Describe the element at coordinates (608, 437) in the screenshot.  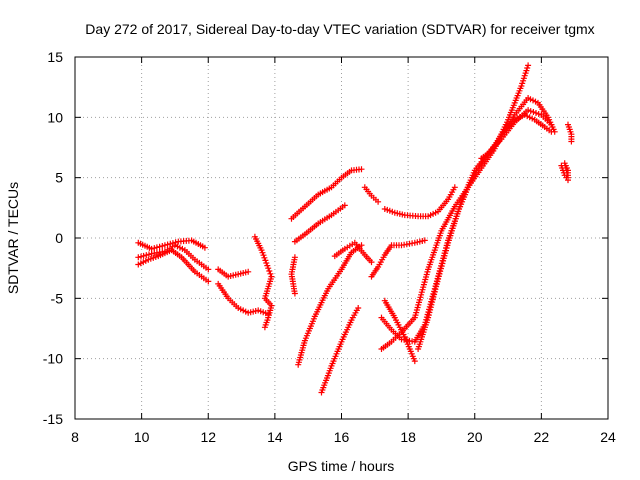
I see `x-tick-label: 24` at that location.